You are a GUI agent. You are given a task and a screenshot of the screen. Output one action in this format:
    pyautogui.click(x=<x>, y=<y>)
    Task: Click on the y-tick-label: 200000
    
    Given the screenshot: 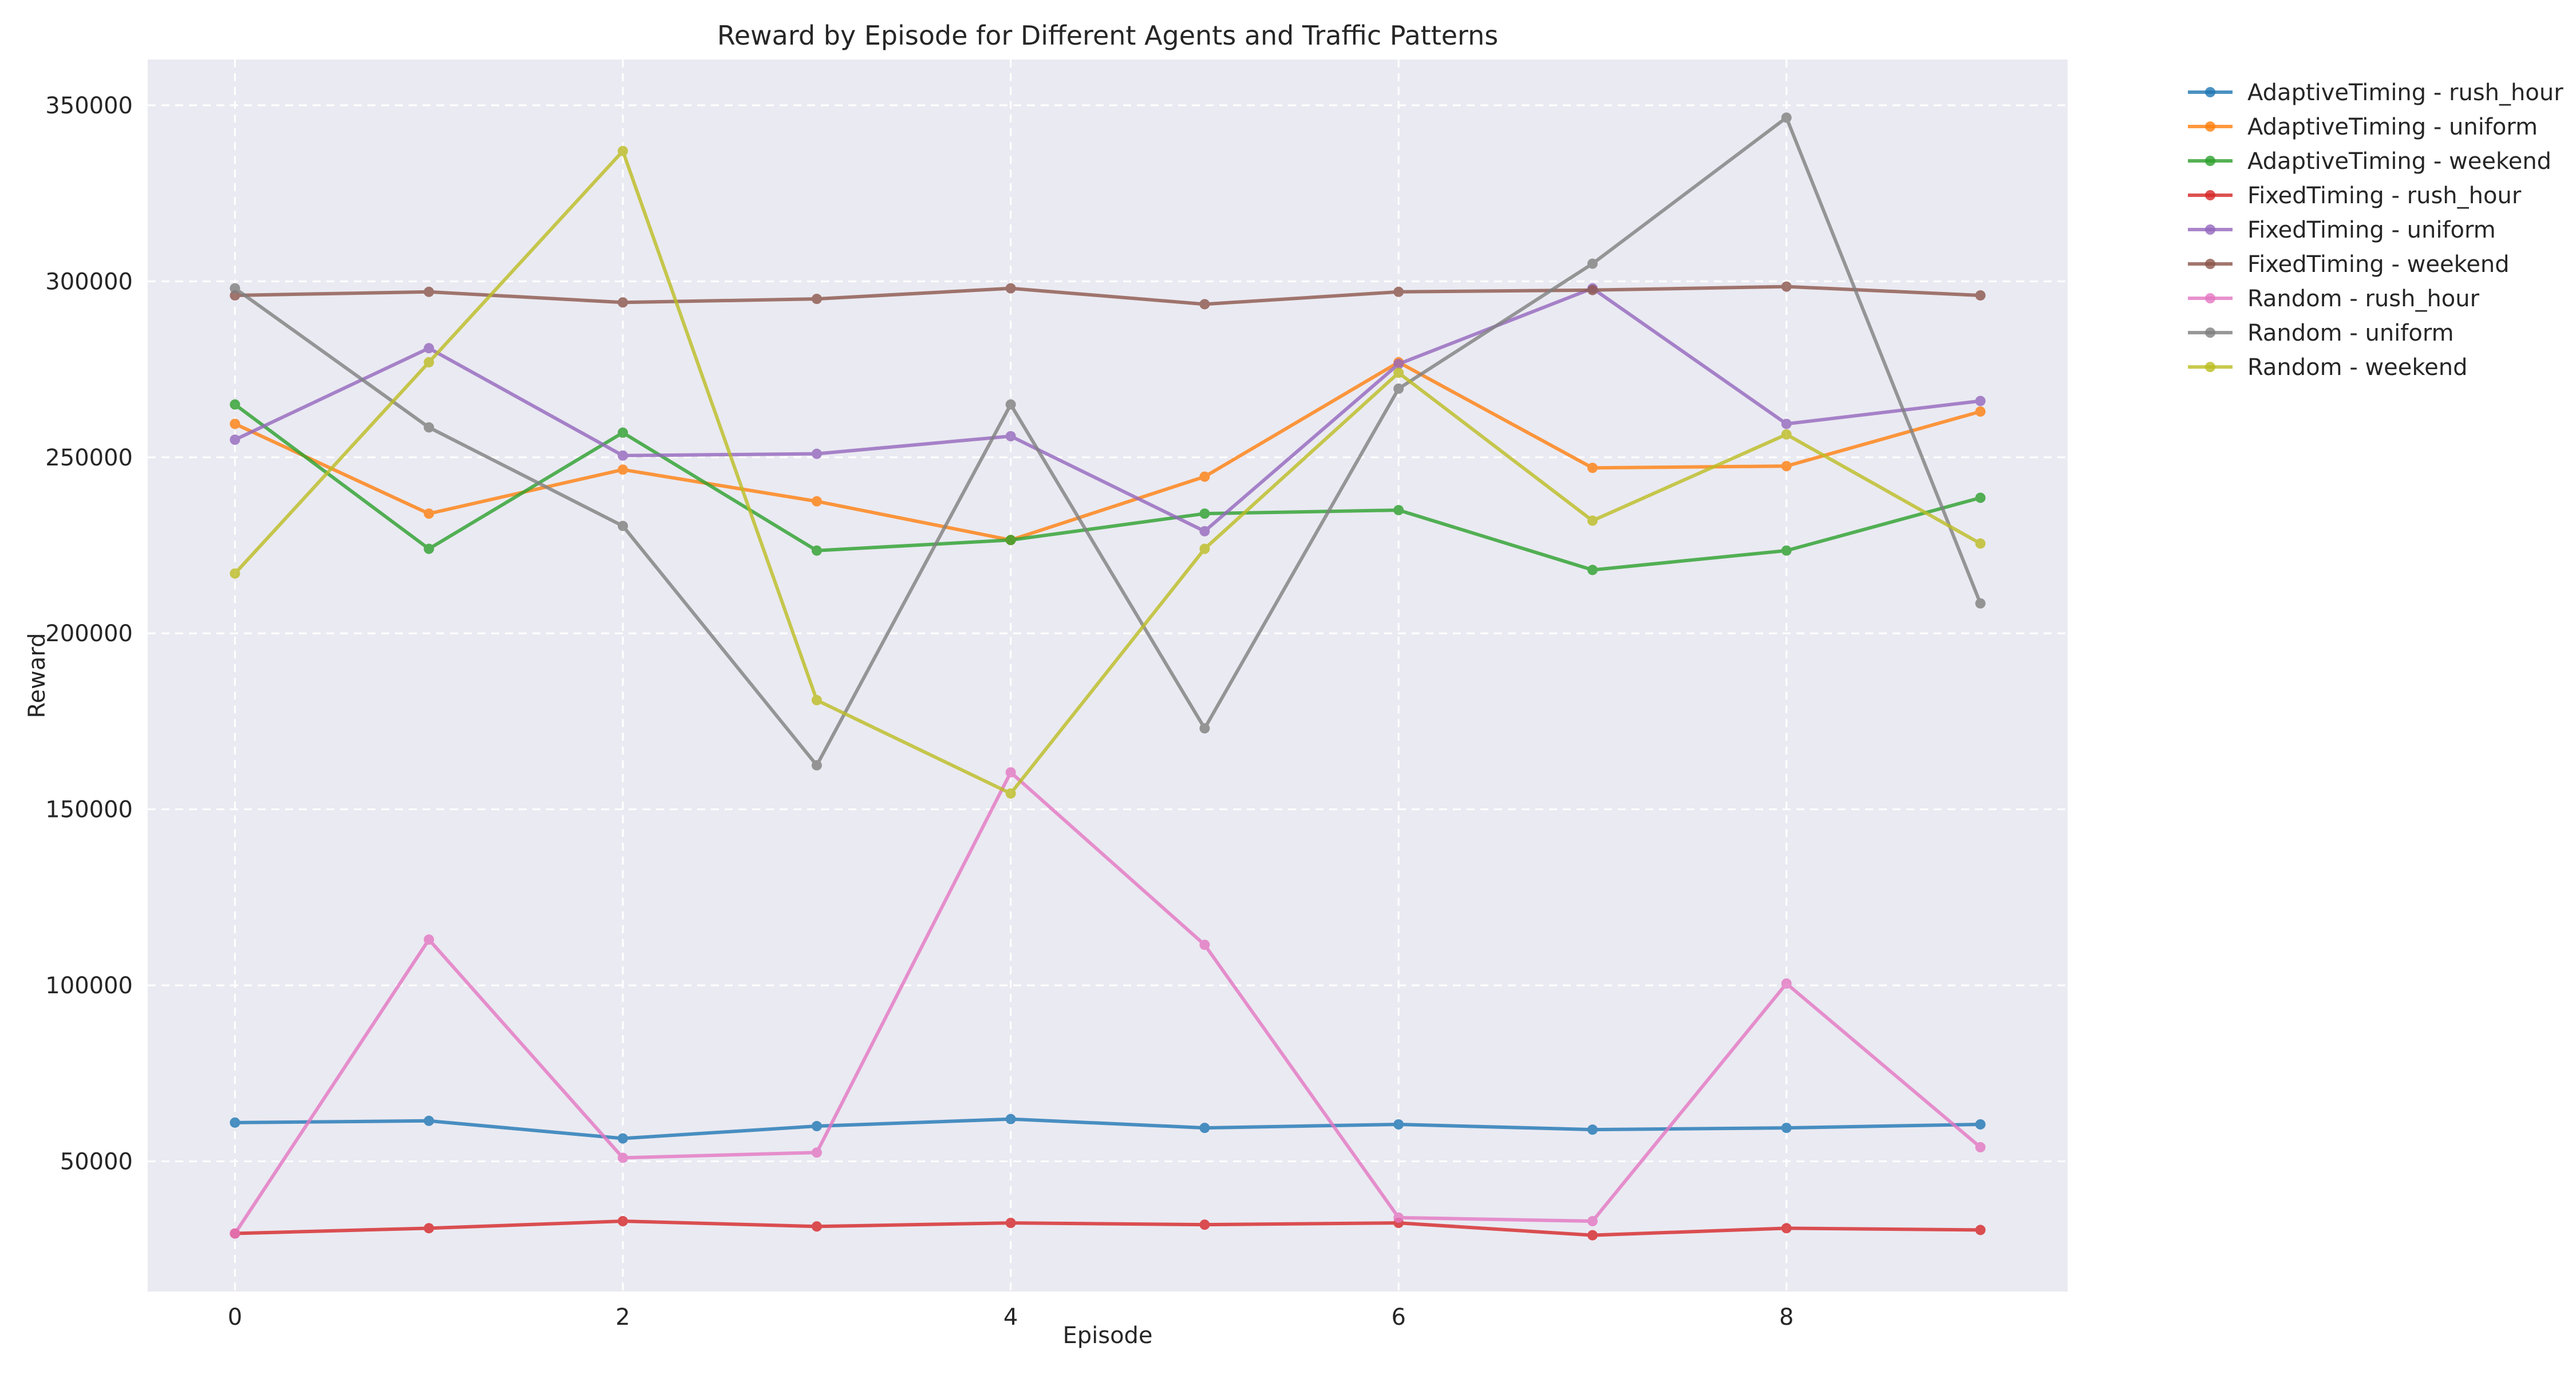 What is the action you would take?
    pyautogui.click(x=89, y=634)
    